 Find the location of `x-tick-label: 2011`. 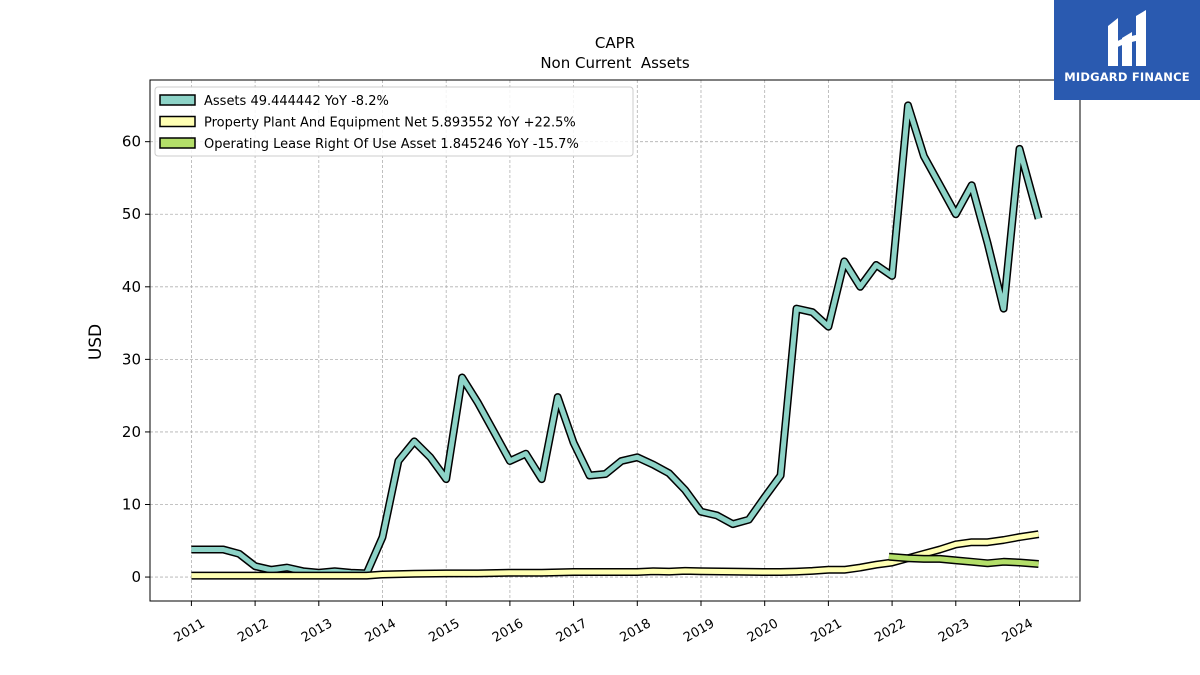

x-tick-label: 2011 is located at coordinates (190, 631).